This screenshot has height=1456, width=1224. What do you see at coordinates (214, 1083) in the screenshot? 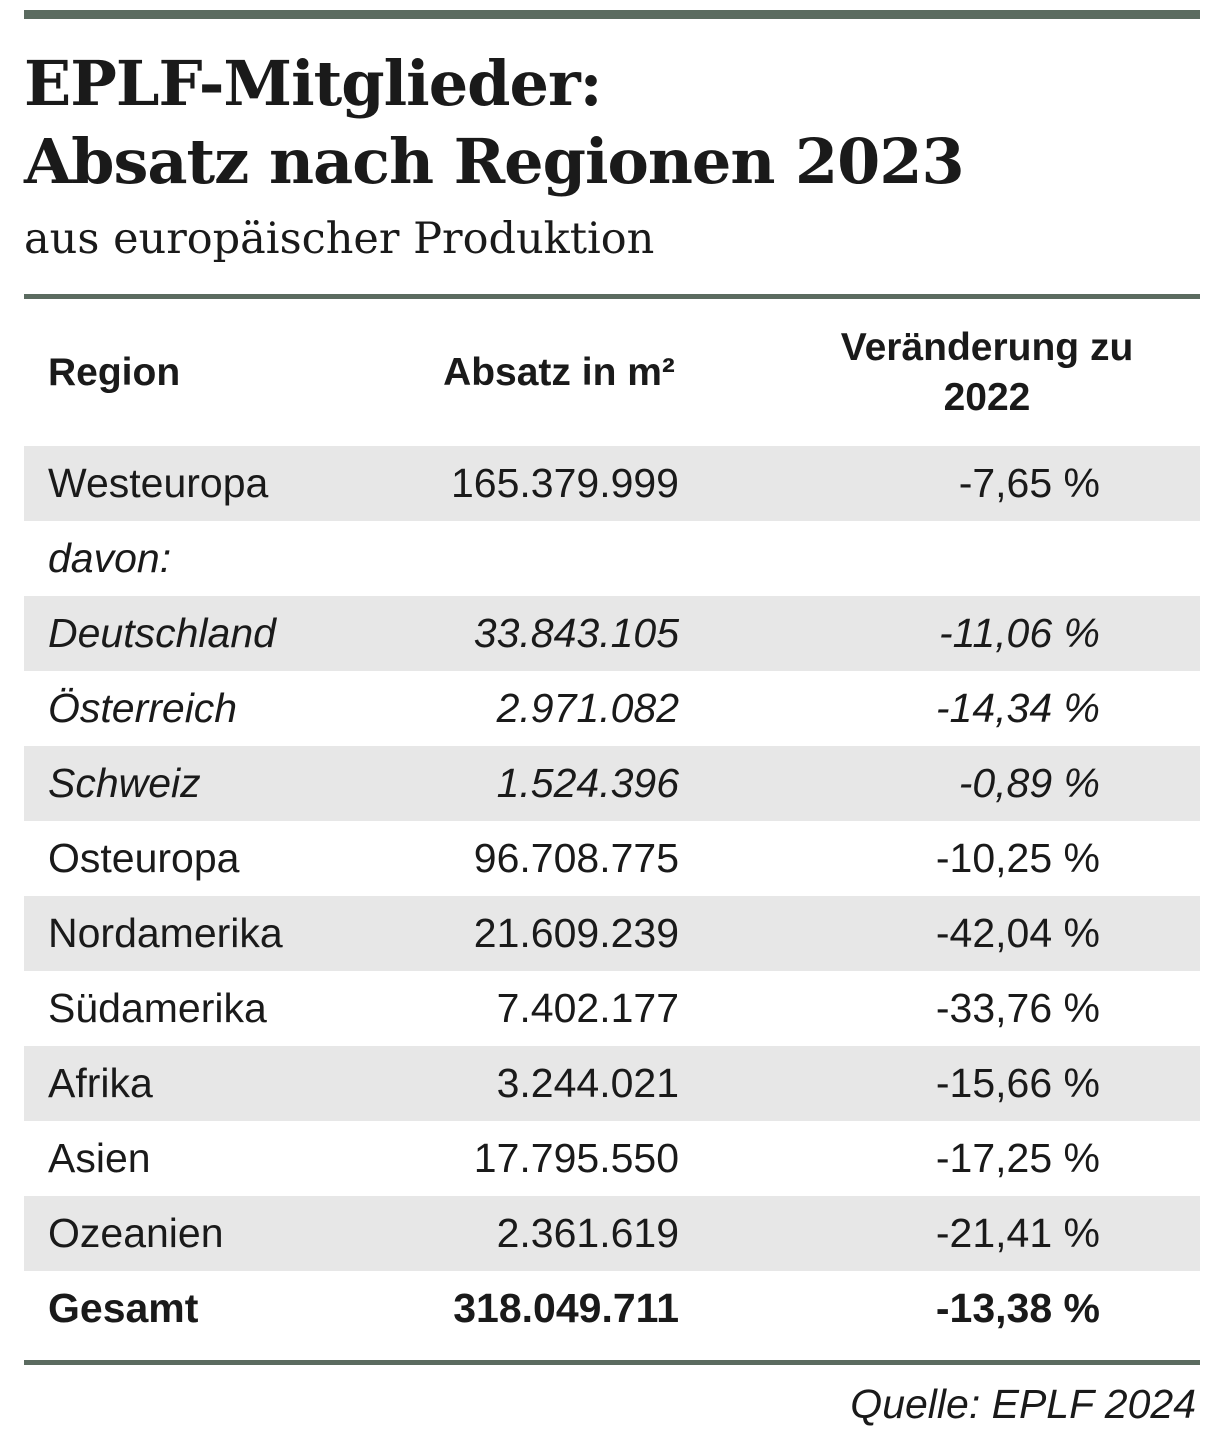
I see `region-cell: Afrika` at bounding box center [214, 1083].